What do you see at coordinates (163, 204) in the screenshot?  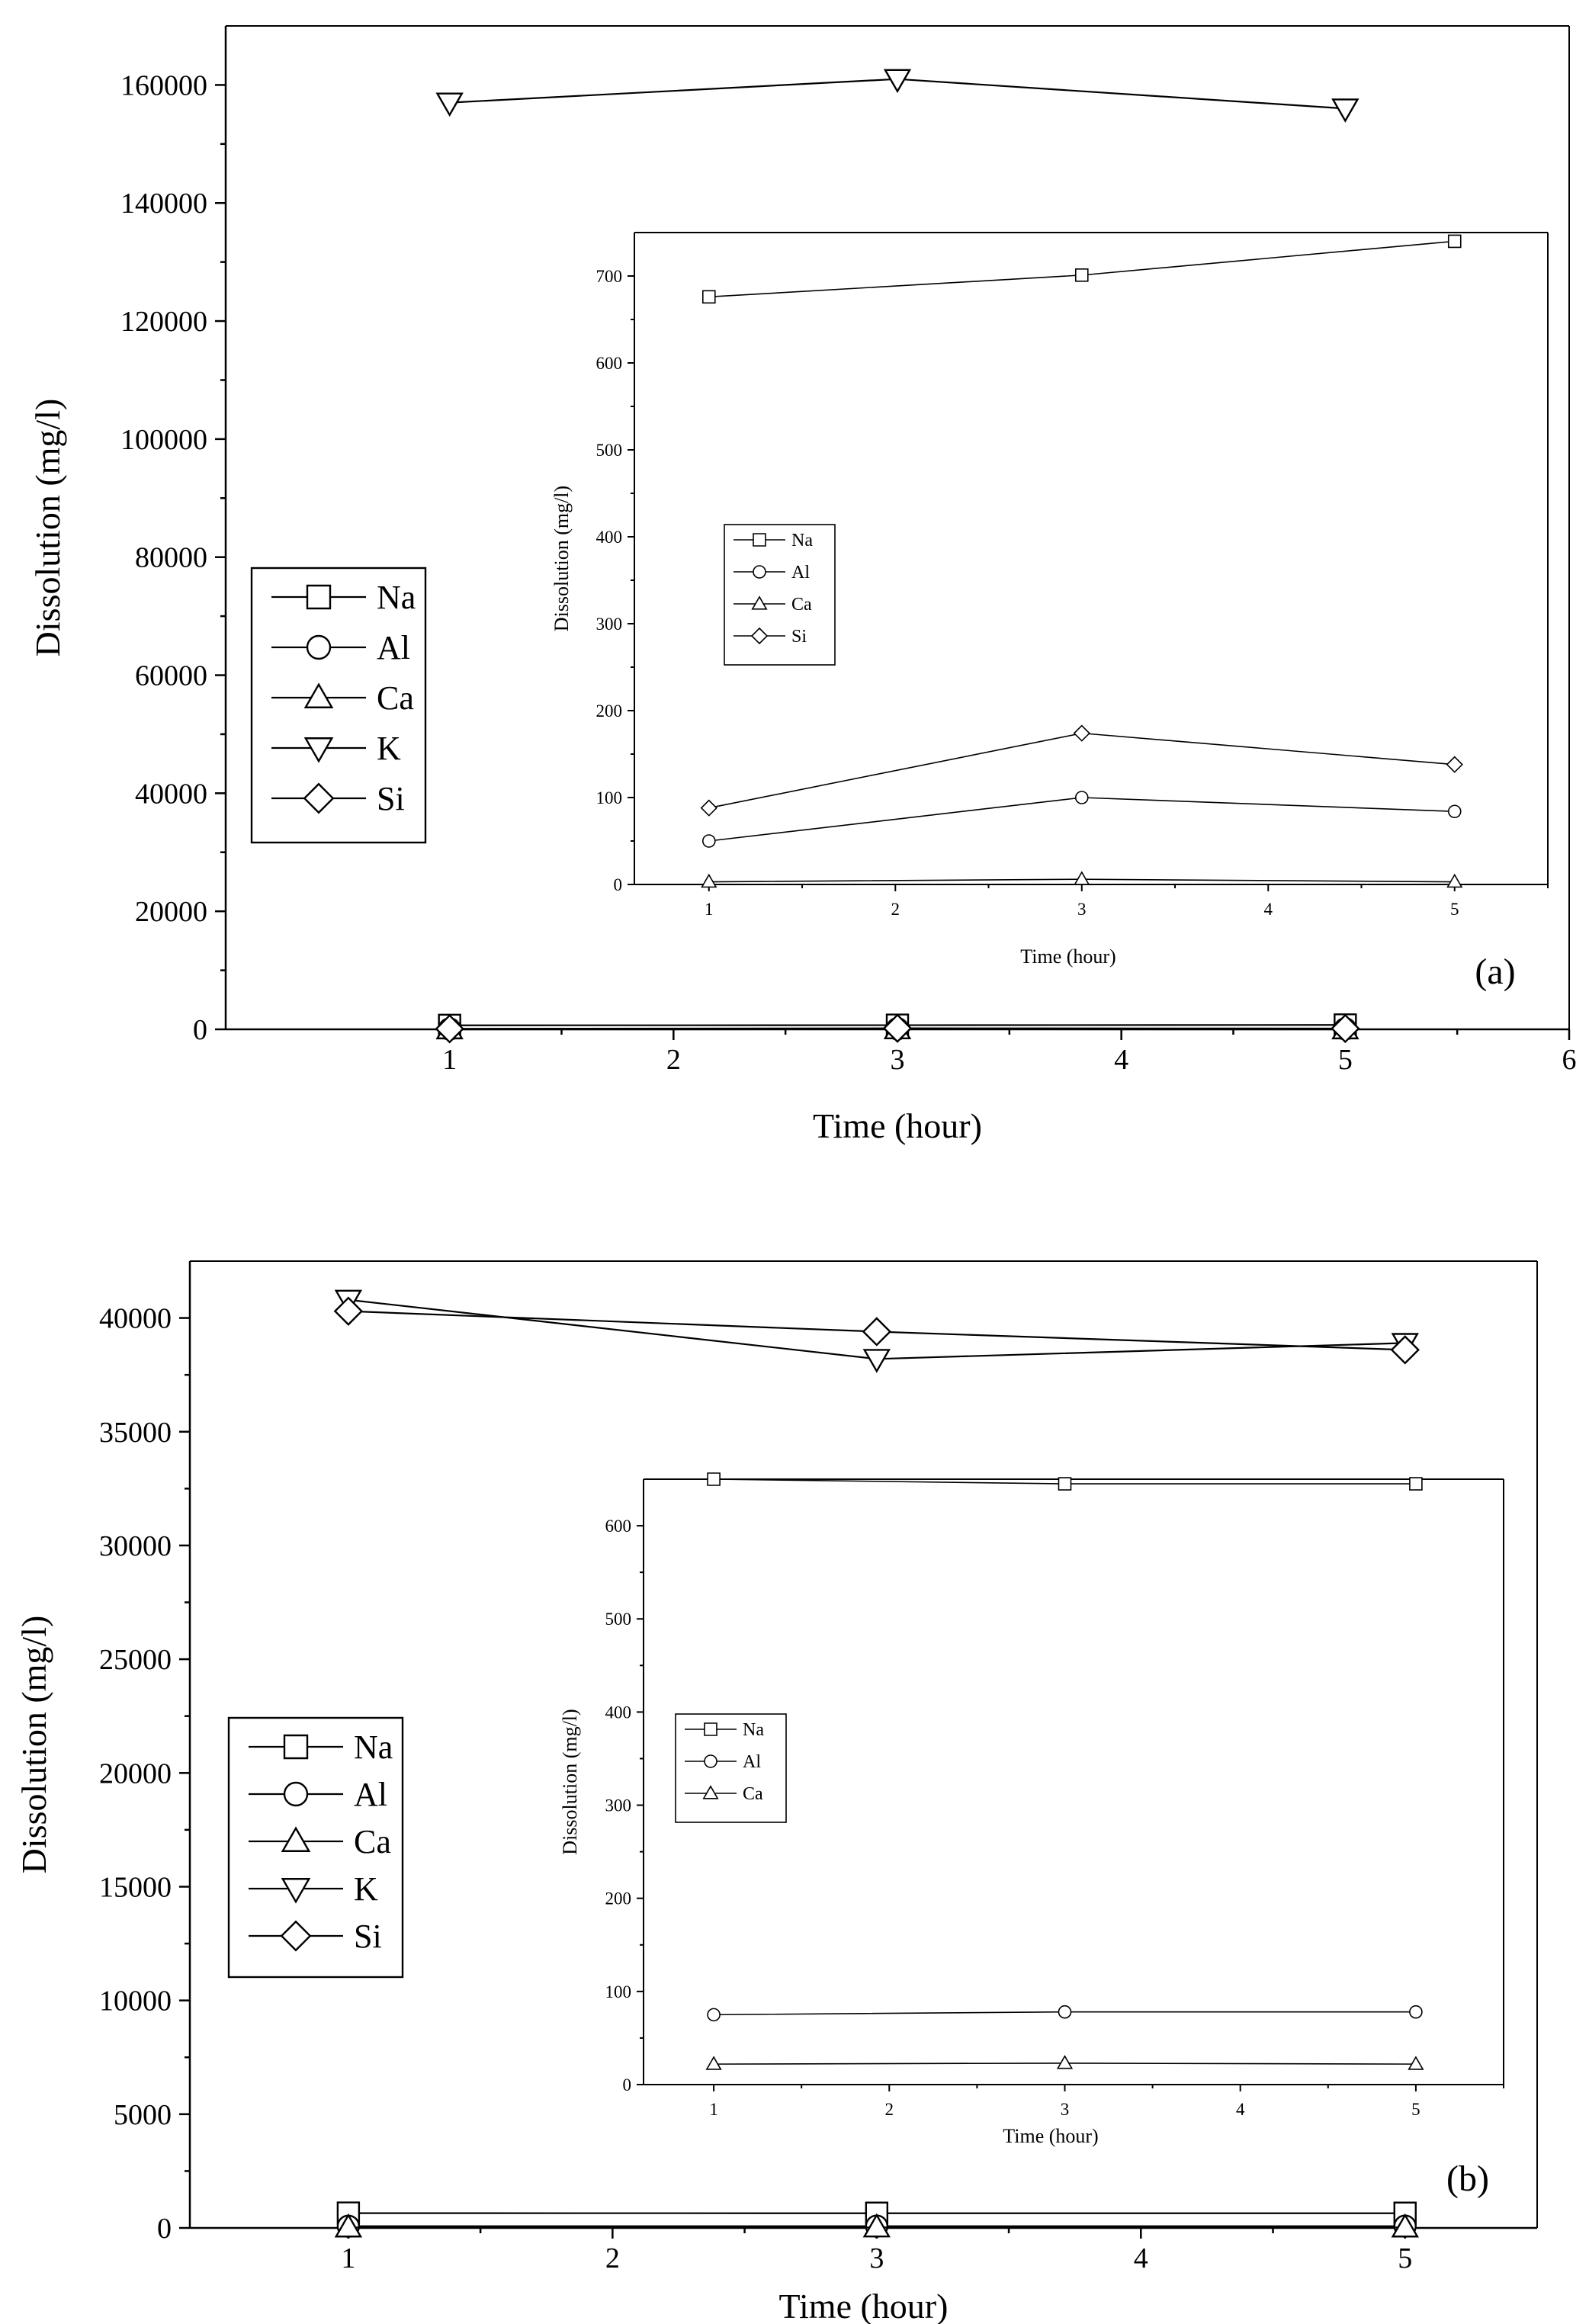 I see `y-tick-label: 140000` at bounding box center [163, 204].